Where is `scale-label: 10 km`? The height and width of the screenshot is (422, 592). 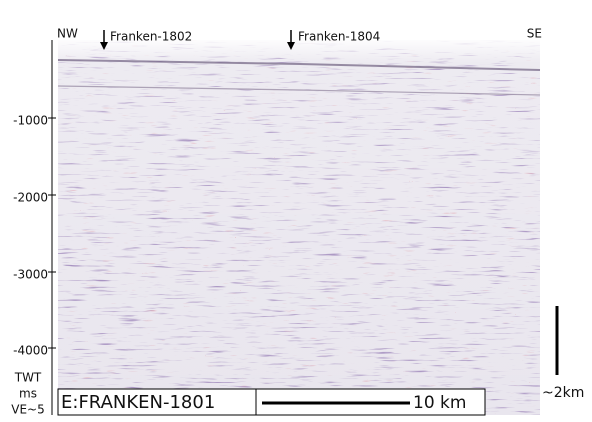 scale-label: 10 km is located at coordinates (439, 403).